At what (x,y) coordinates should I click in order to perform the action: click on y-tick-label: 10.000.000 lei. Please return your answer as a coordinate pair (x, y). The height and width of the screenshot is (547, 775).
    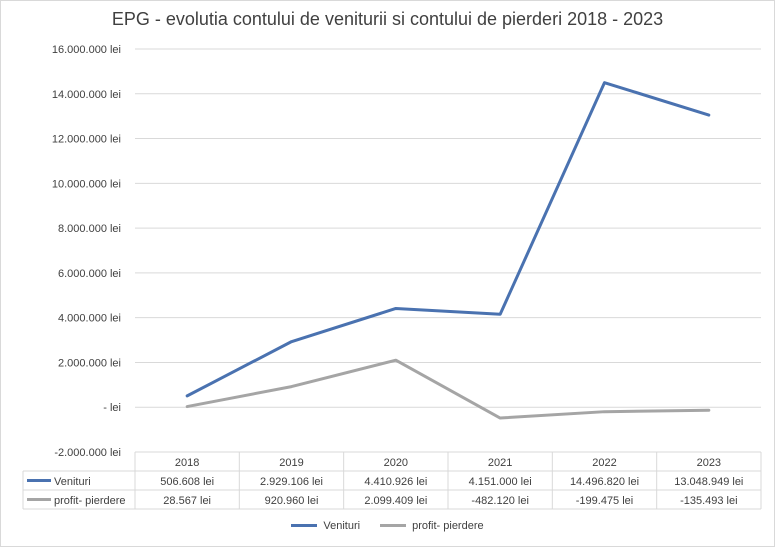
    Looking at the image, I should click on (86, 184).